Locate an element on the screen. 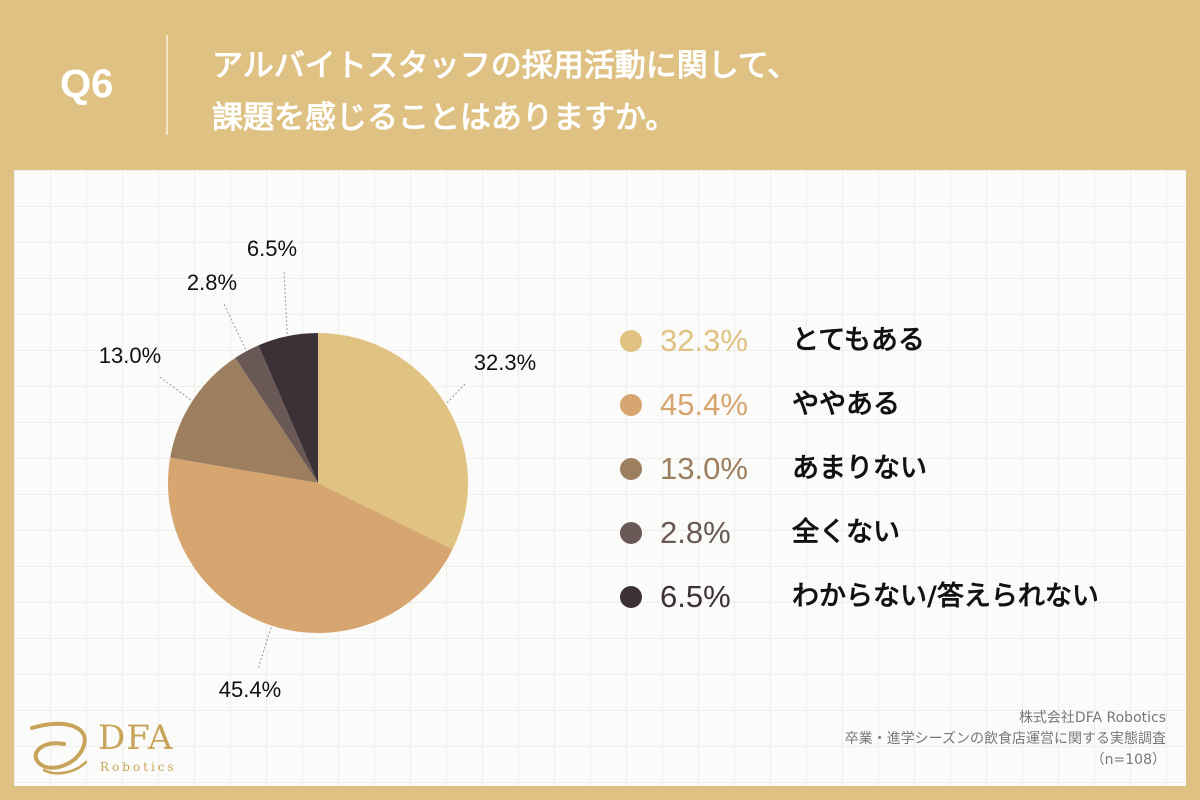  legend-percent: 13.0% is located at coordinates (704, 468).